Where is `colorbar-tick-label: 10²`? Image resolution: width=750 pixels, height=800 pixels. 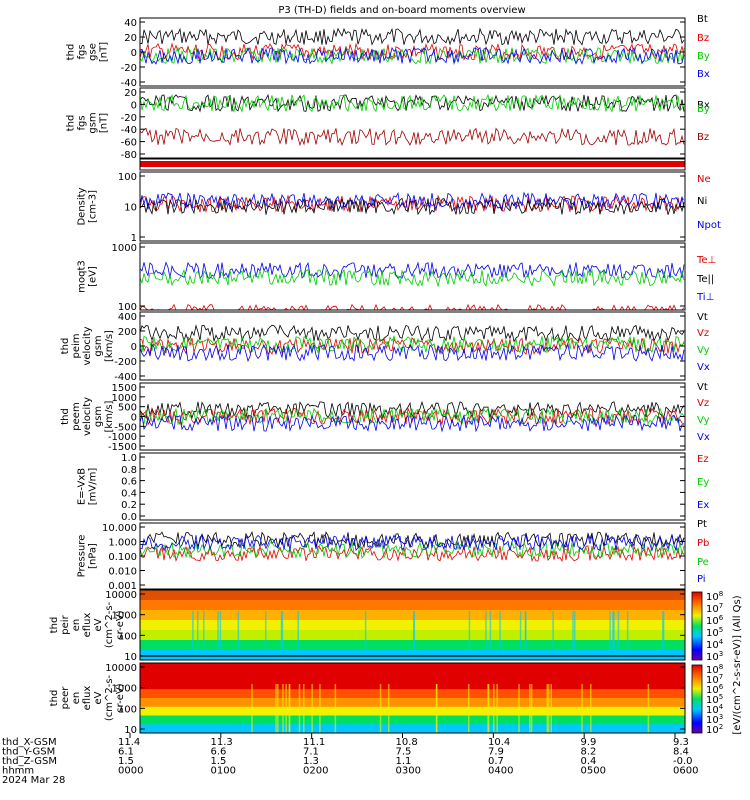
colorbar-tick-label: 10² is located at coordinates (714, 729).